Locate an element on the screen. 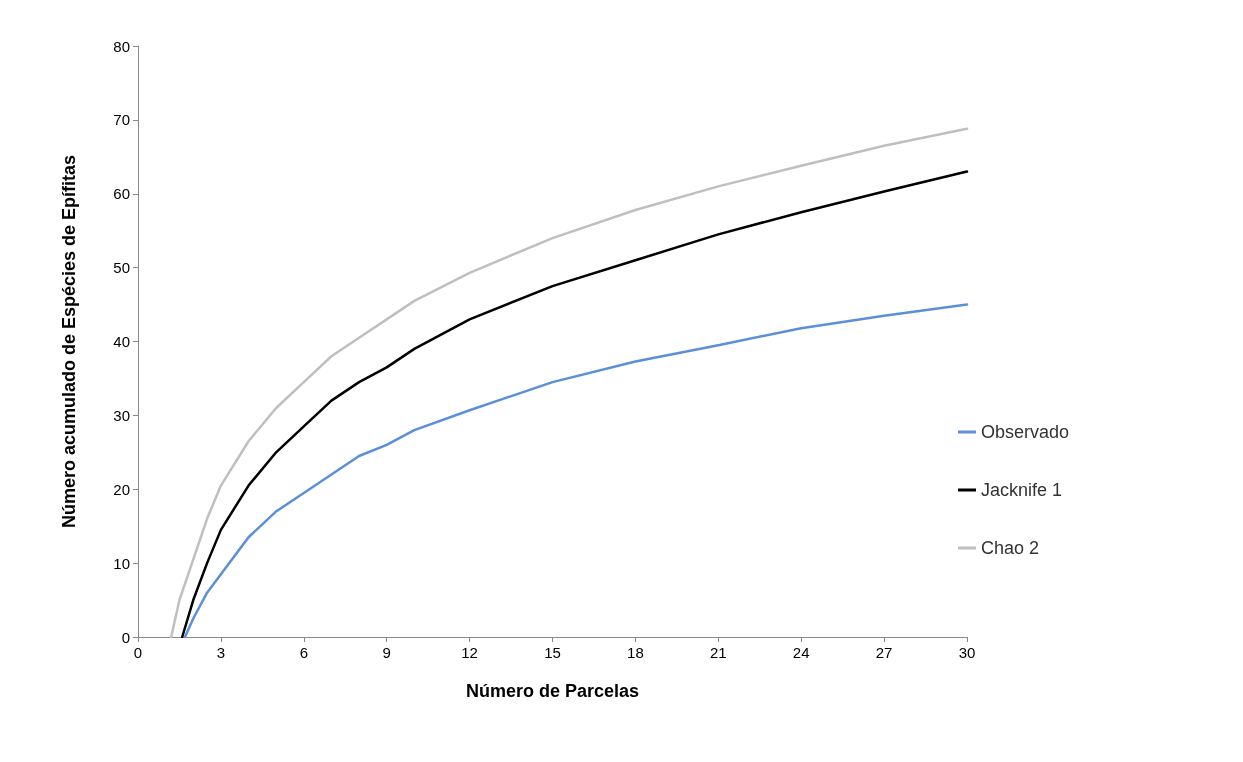  x-axis-title: Número de Parcelas is located at coordinates (552, 691).